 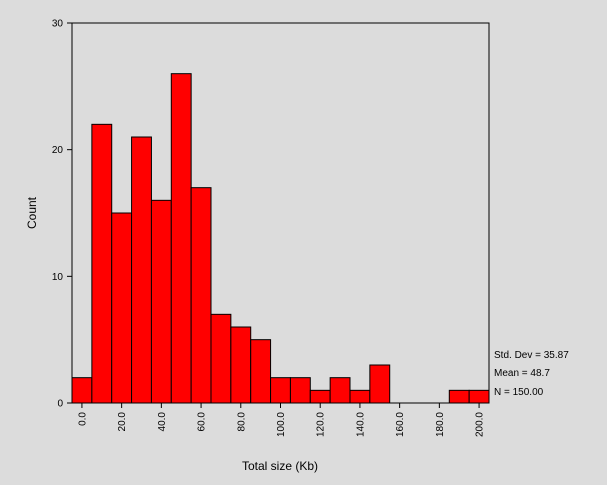 What do you see at coordinates (58, 24) in the screenshot?
I see `y-tick-label: 30` at bounding box center [58, 24].